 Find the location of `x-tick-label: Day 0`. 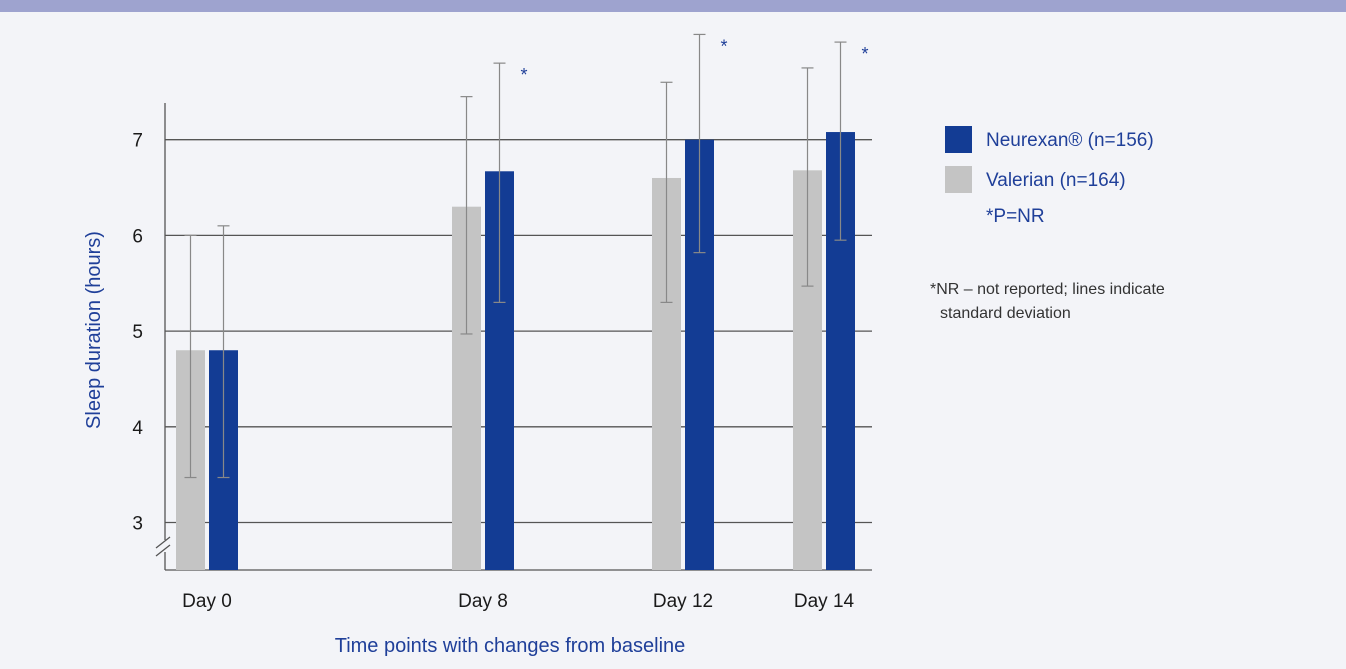

x-tick-label: Day 0 is located at coordinates (207, 601).